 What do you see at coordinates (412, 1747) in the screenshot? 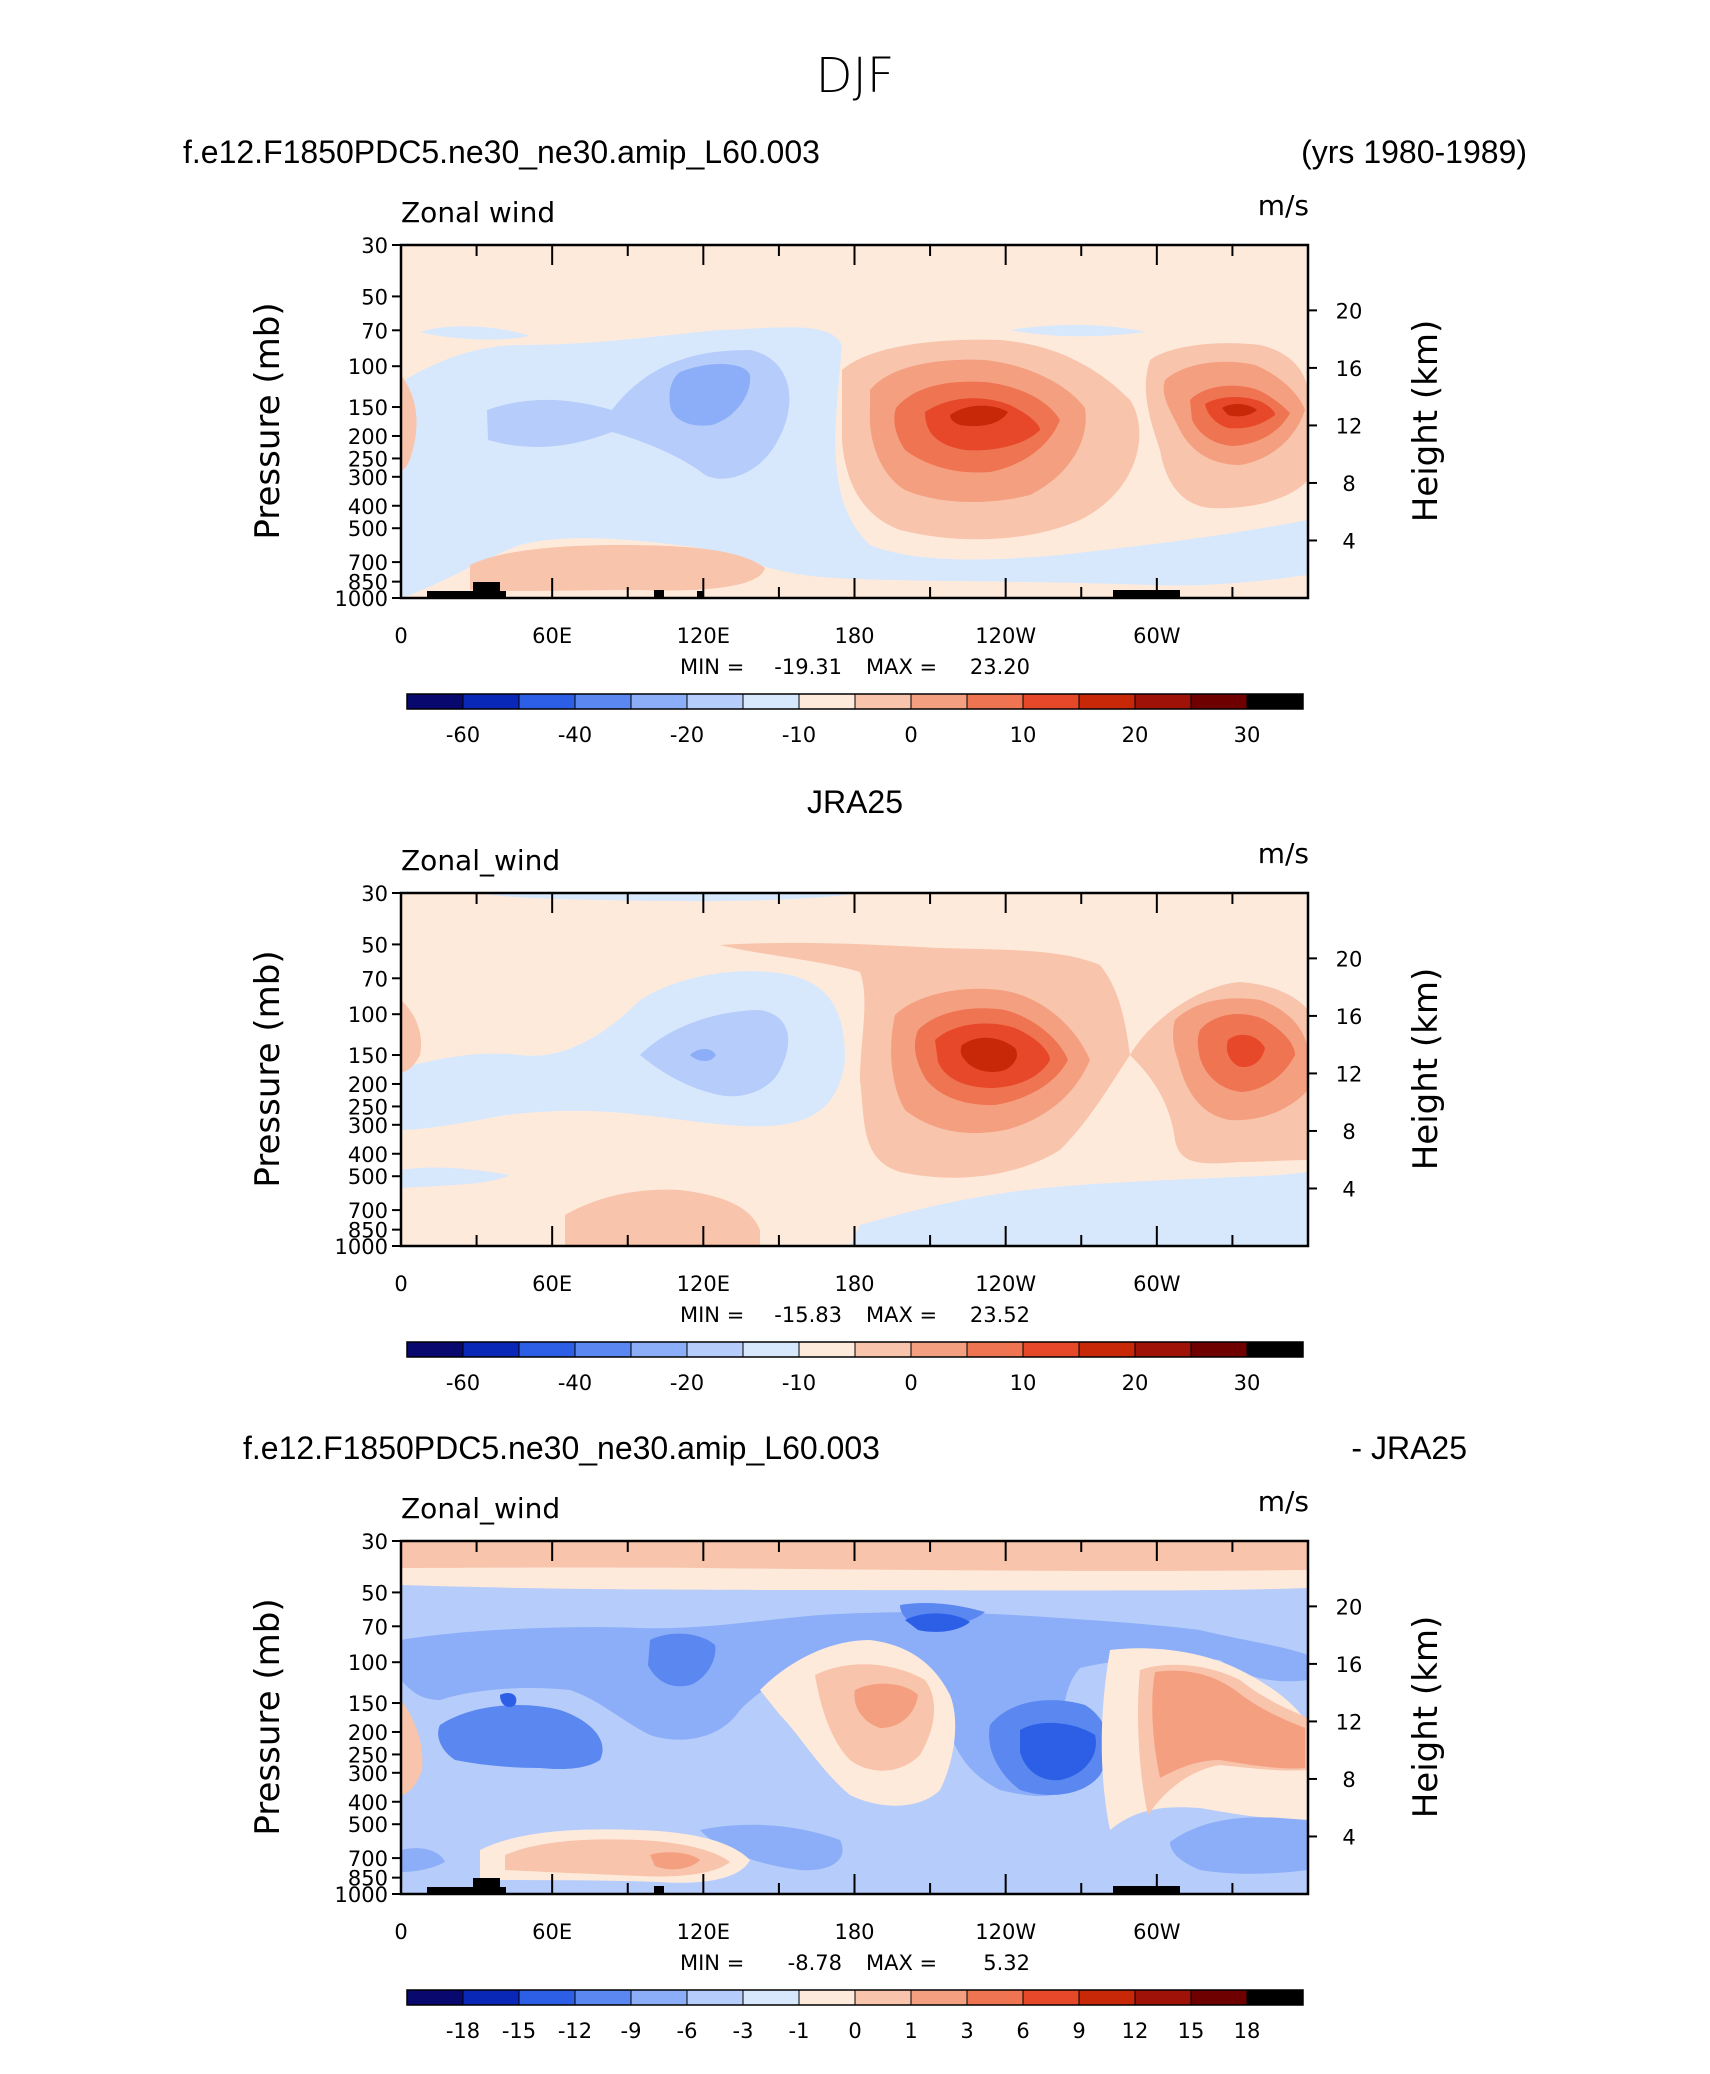
I see `contour-pos-west` at bounding box center [412, 1747].